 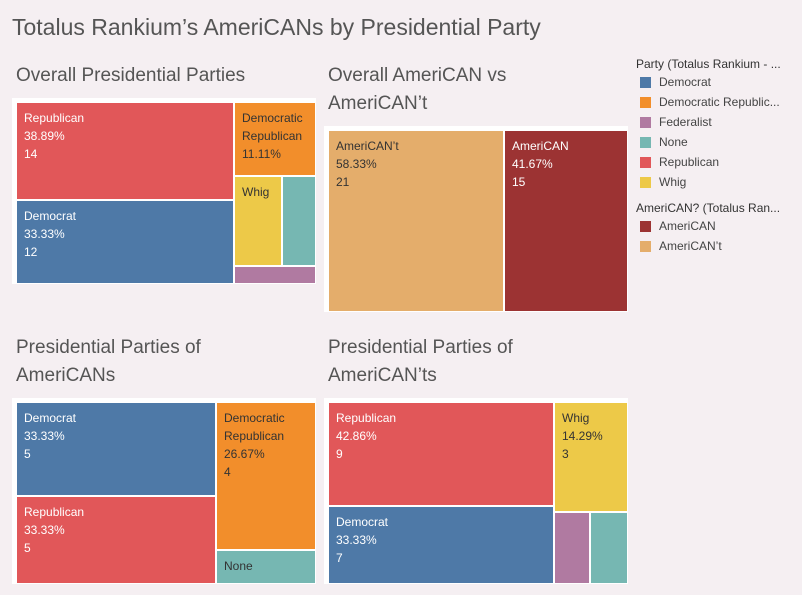 What do you see at coordinates (125, 151) in the screenshot?
I see `treemap-tile-republican: Republican 38.89% 14` at bounding box center [125, 151].